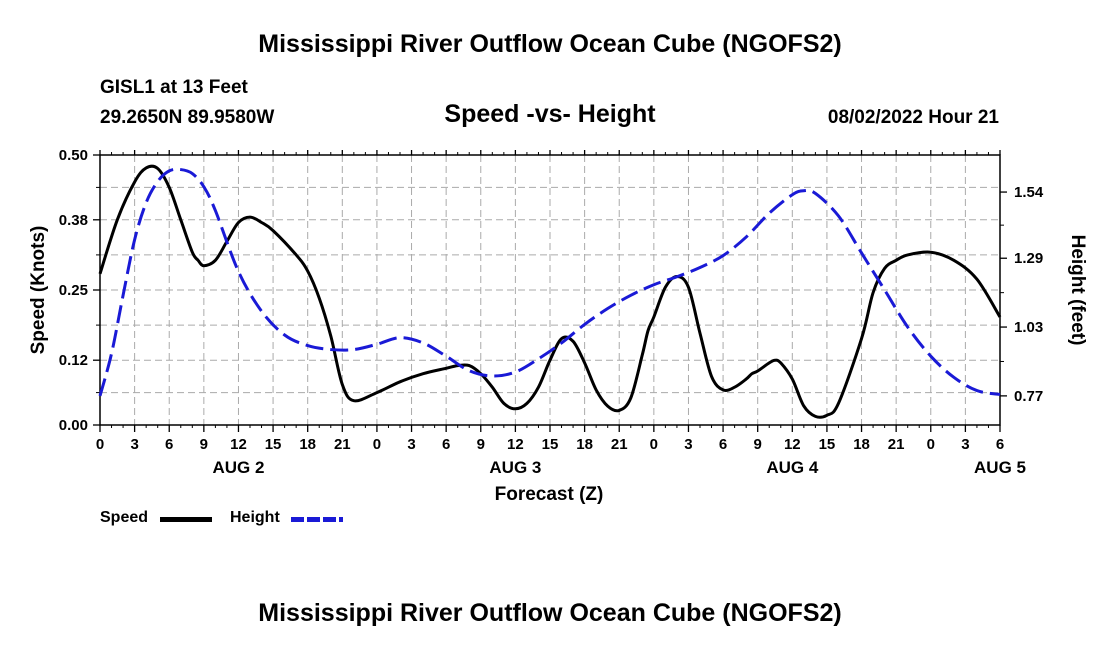 The height and width of the screenshot is (650, 1100). Describe the element at coordinates (186, 519) in the screenshot. I see `legend-speed-swatch` at that location.